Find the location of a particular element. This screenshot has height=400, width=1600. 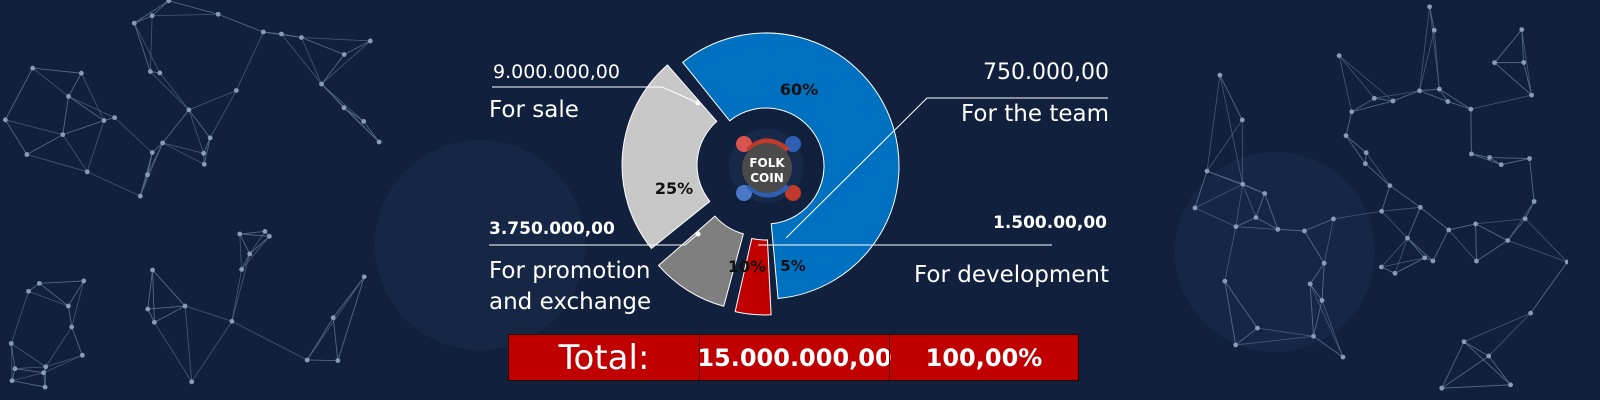

slice-for-development is located at coordinates (700, 261).